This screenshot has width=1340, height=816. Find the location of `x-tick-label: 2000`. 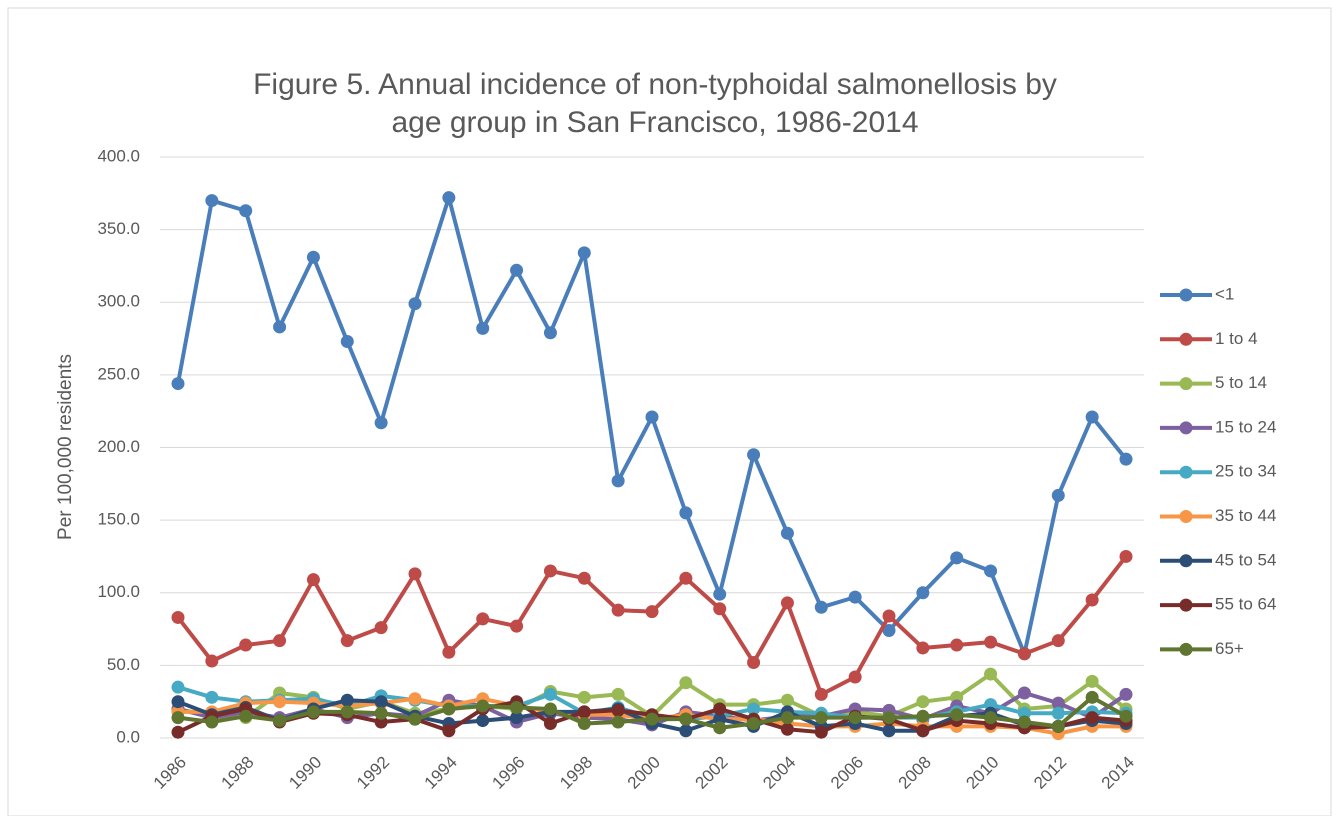

x-tick-label: 2000 is located at coordinates (644, 773).